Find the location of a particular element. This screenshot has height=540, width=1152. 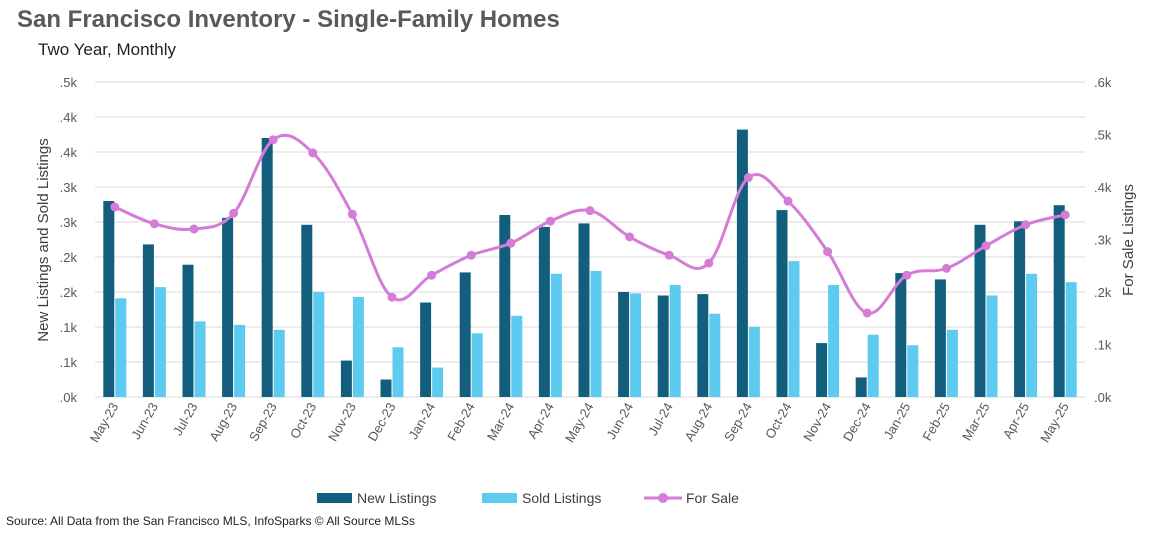

x-tick-label: Jun-24 is located at coordinates (619, 421).